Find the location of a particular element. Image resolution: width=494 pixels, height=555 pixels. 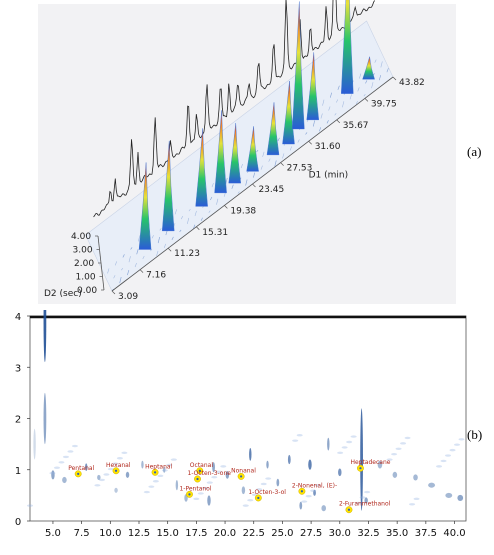

x-tick-label: 17.5 is located at coordinates (196, 533).